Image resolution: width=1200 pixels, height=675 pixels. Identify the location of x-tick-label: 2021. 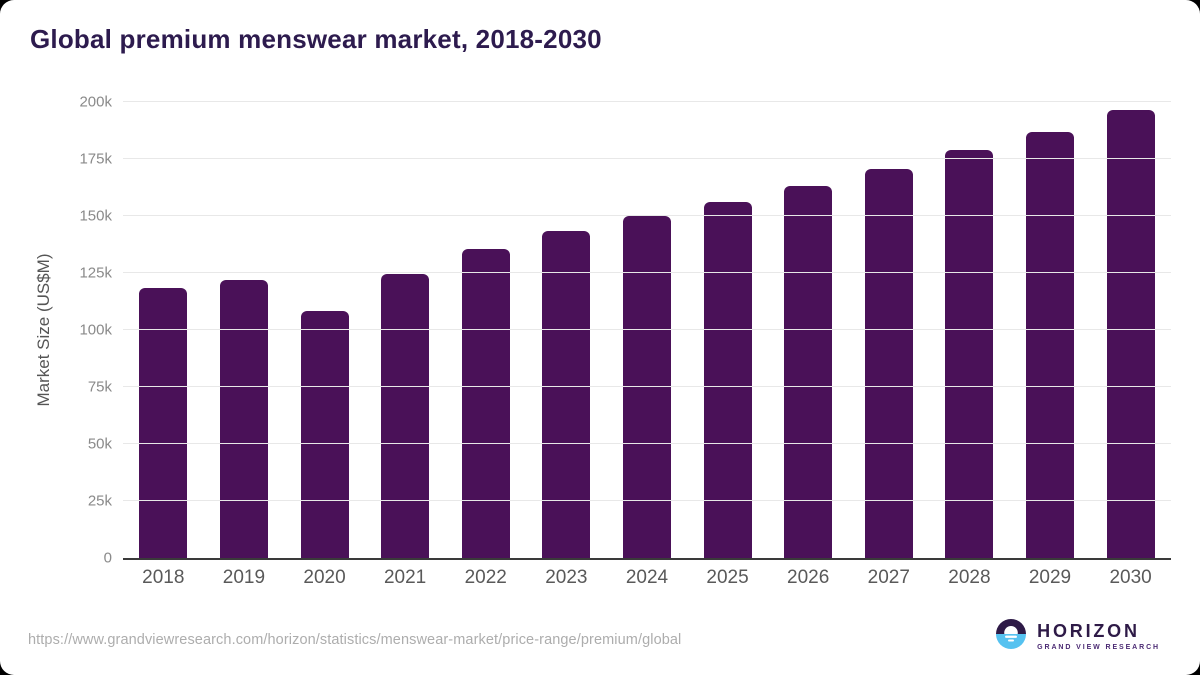
(405, 577).